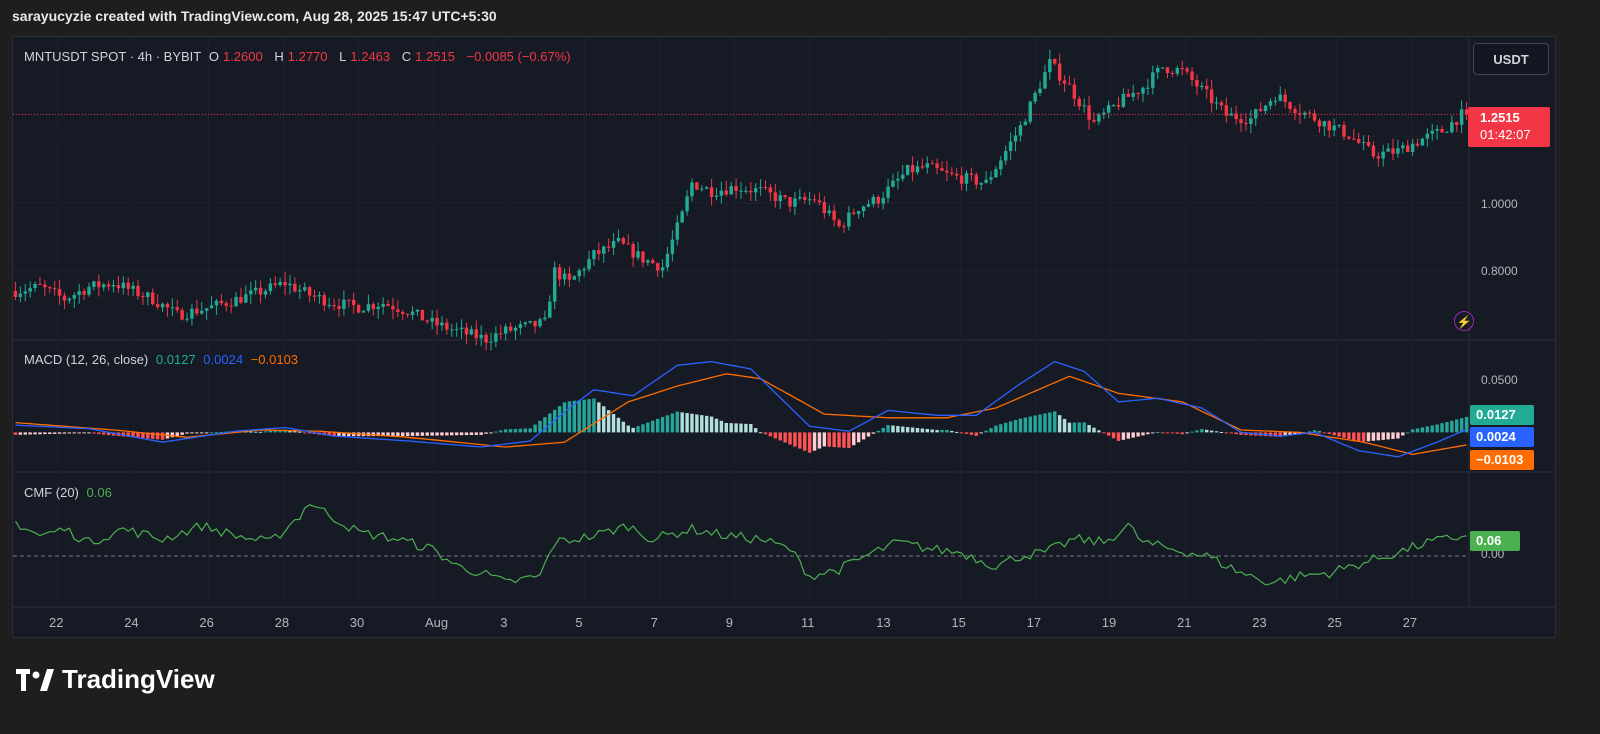 Image resolution: width=1600 pixels, height=734 pixels. I want to click on symbol-title: MNTUSDT SPOT · 4h · BYBIT, so click(113, 56).